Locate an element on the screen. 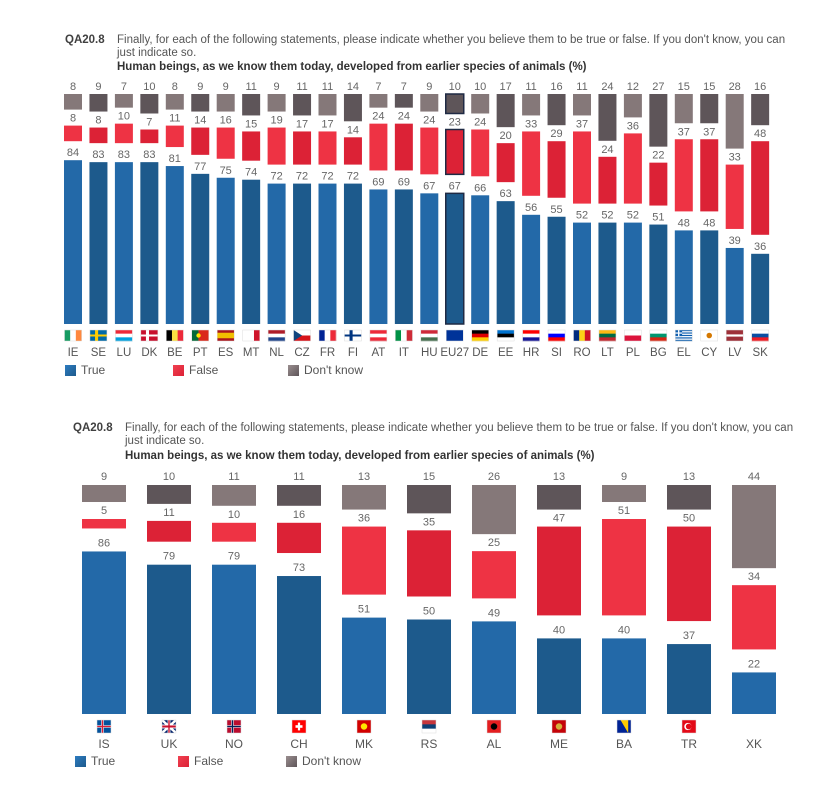 This screenshot has height=806, width=839. data-label-true: 74 is located at coordinates (251, 173).